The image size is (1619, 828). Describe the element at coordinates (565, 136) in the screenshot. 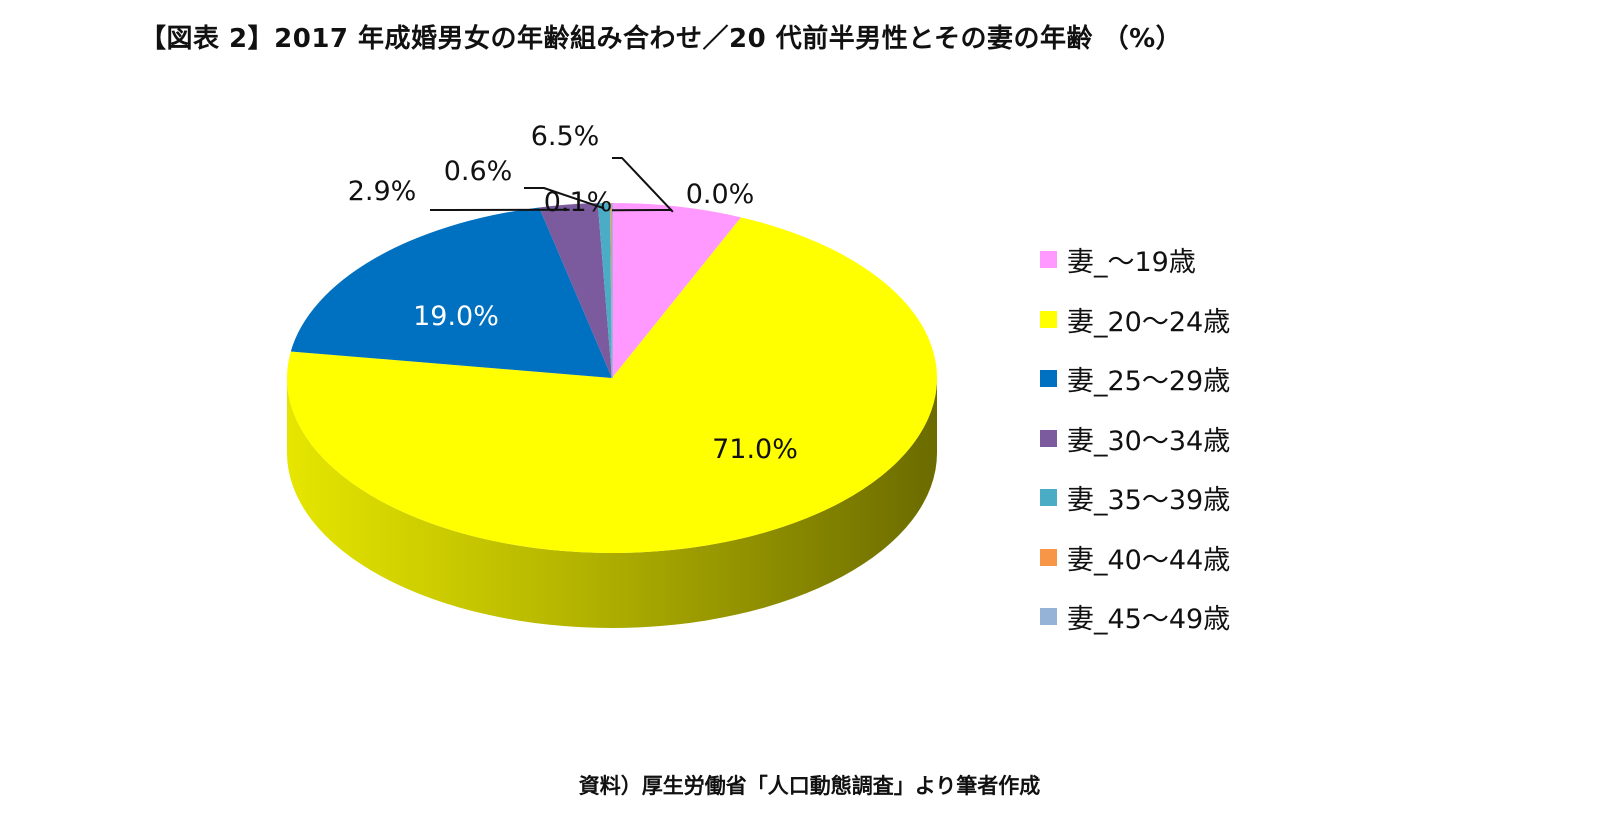

I see `data-label-1: 6.5%` at that location.